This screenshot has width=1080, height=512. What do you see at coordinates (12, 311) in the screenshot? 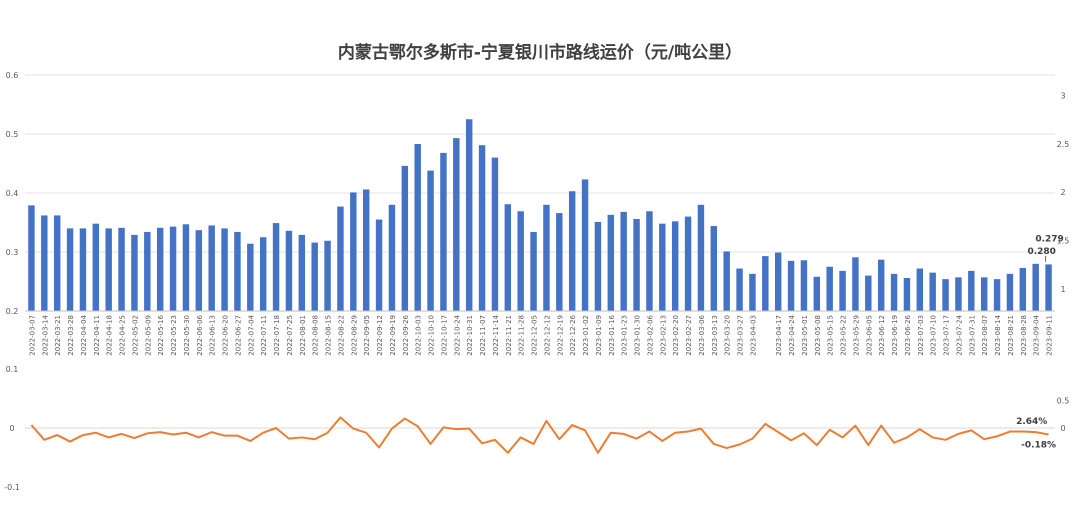
I see `bar-y-tick-label: 0.2` at bounding box center [12, 311].